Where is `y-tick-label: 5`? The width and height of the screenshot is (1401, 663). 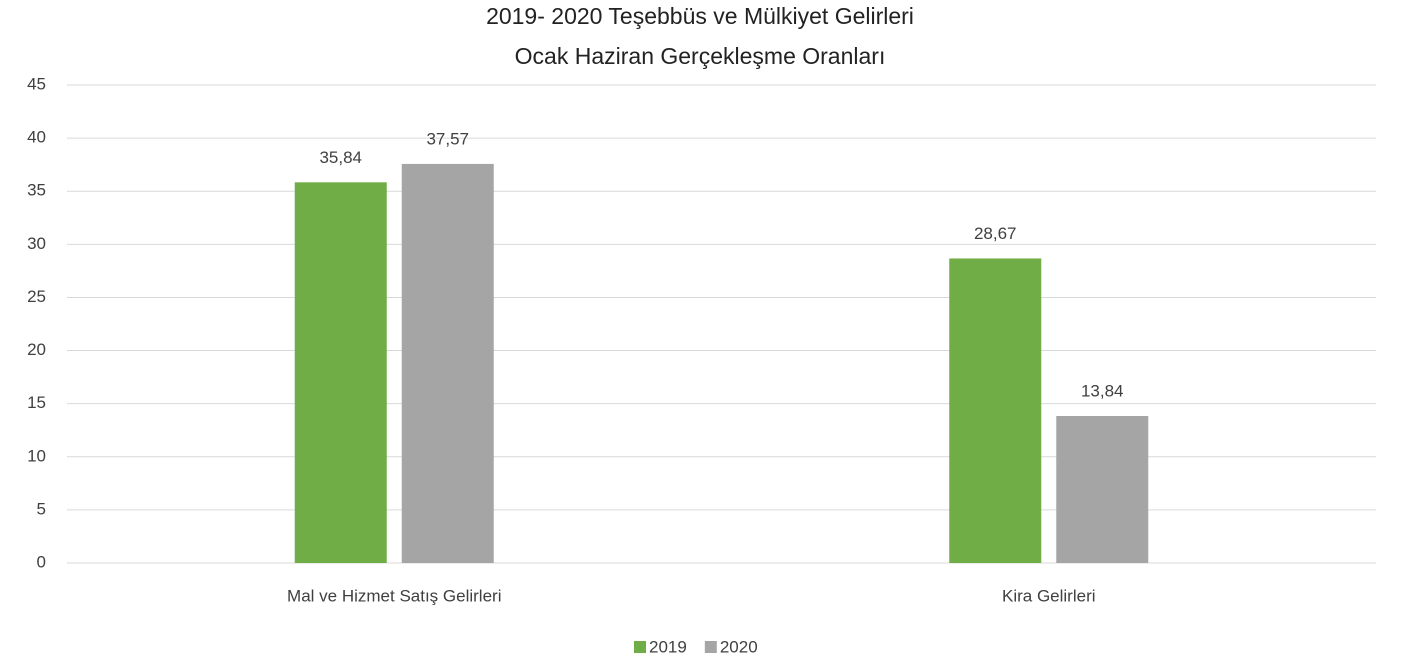
y-tick-label: 5 is located at coordinates (41, 508).